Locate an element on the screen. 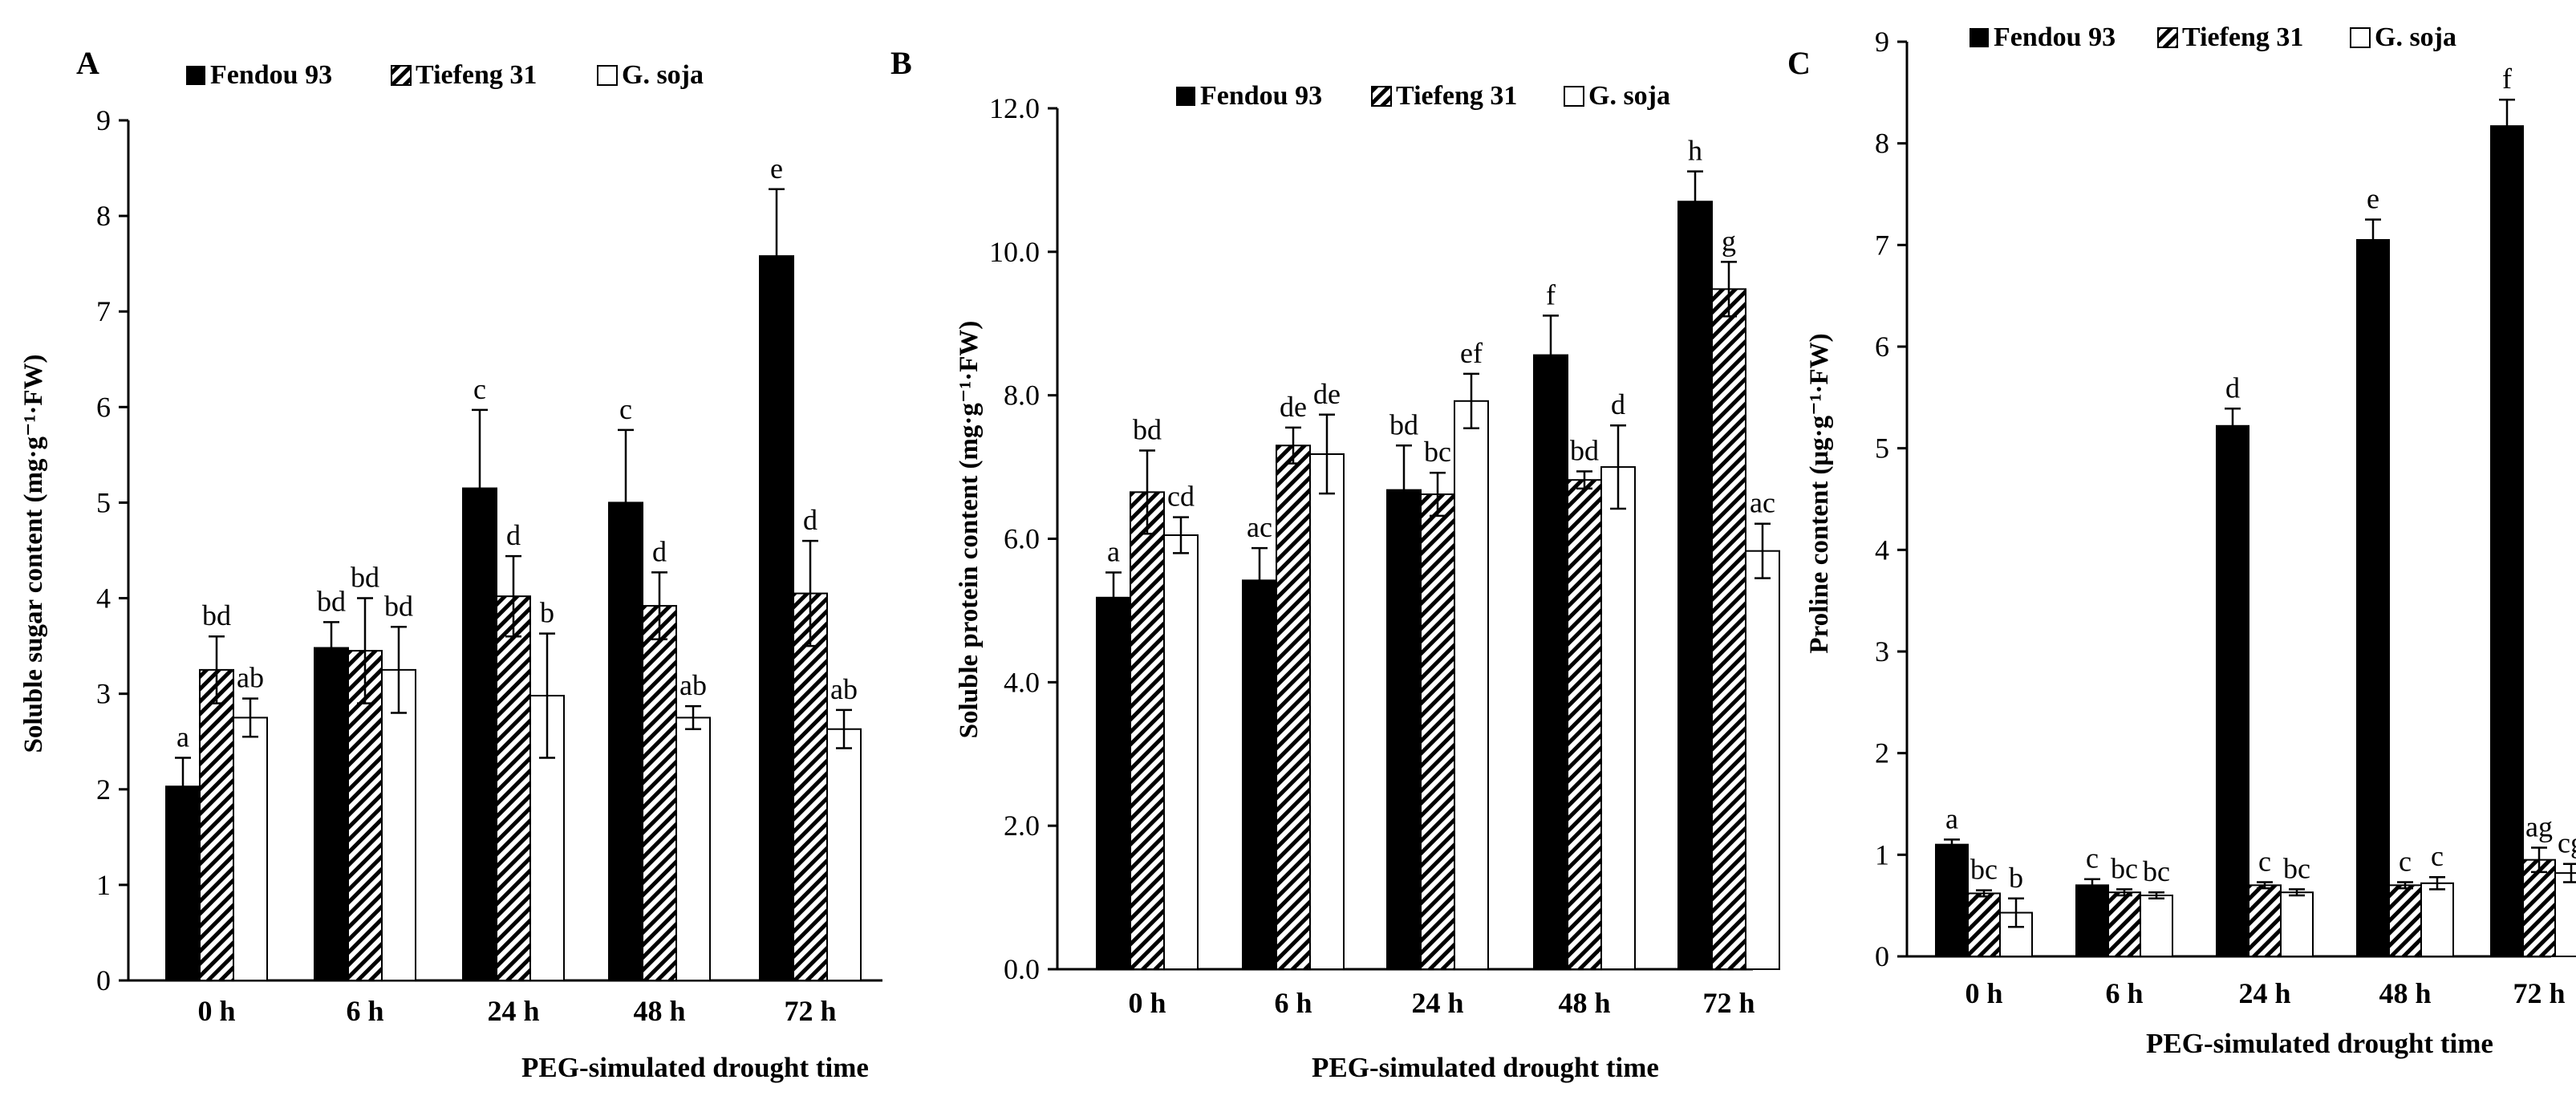 This screenshot has height=1100, width=2576. sig-letter-a-tiefeng: d is located at coordinates (810, 520).